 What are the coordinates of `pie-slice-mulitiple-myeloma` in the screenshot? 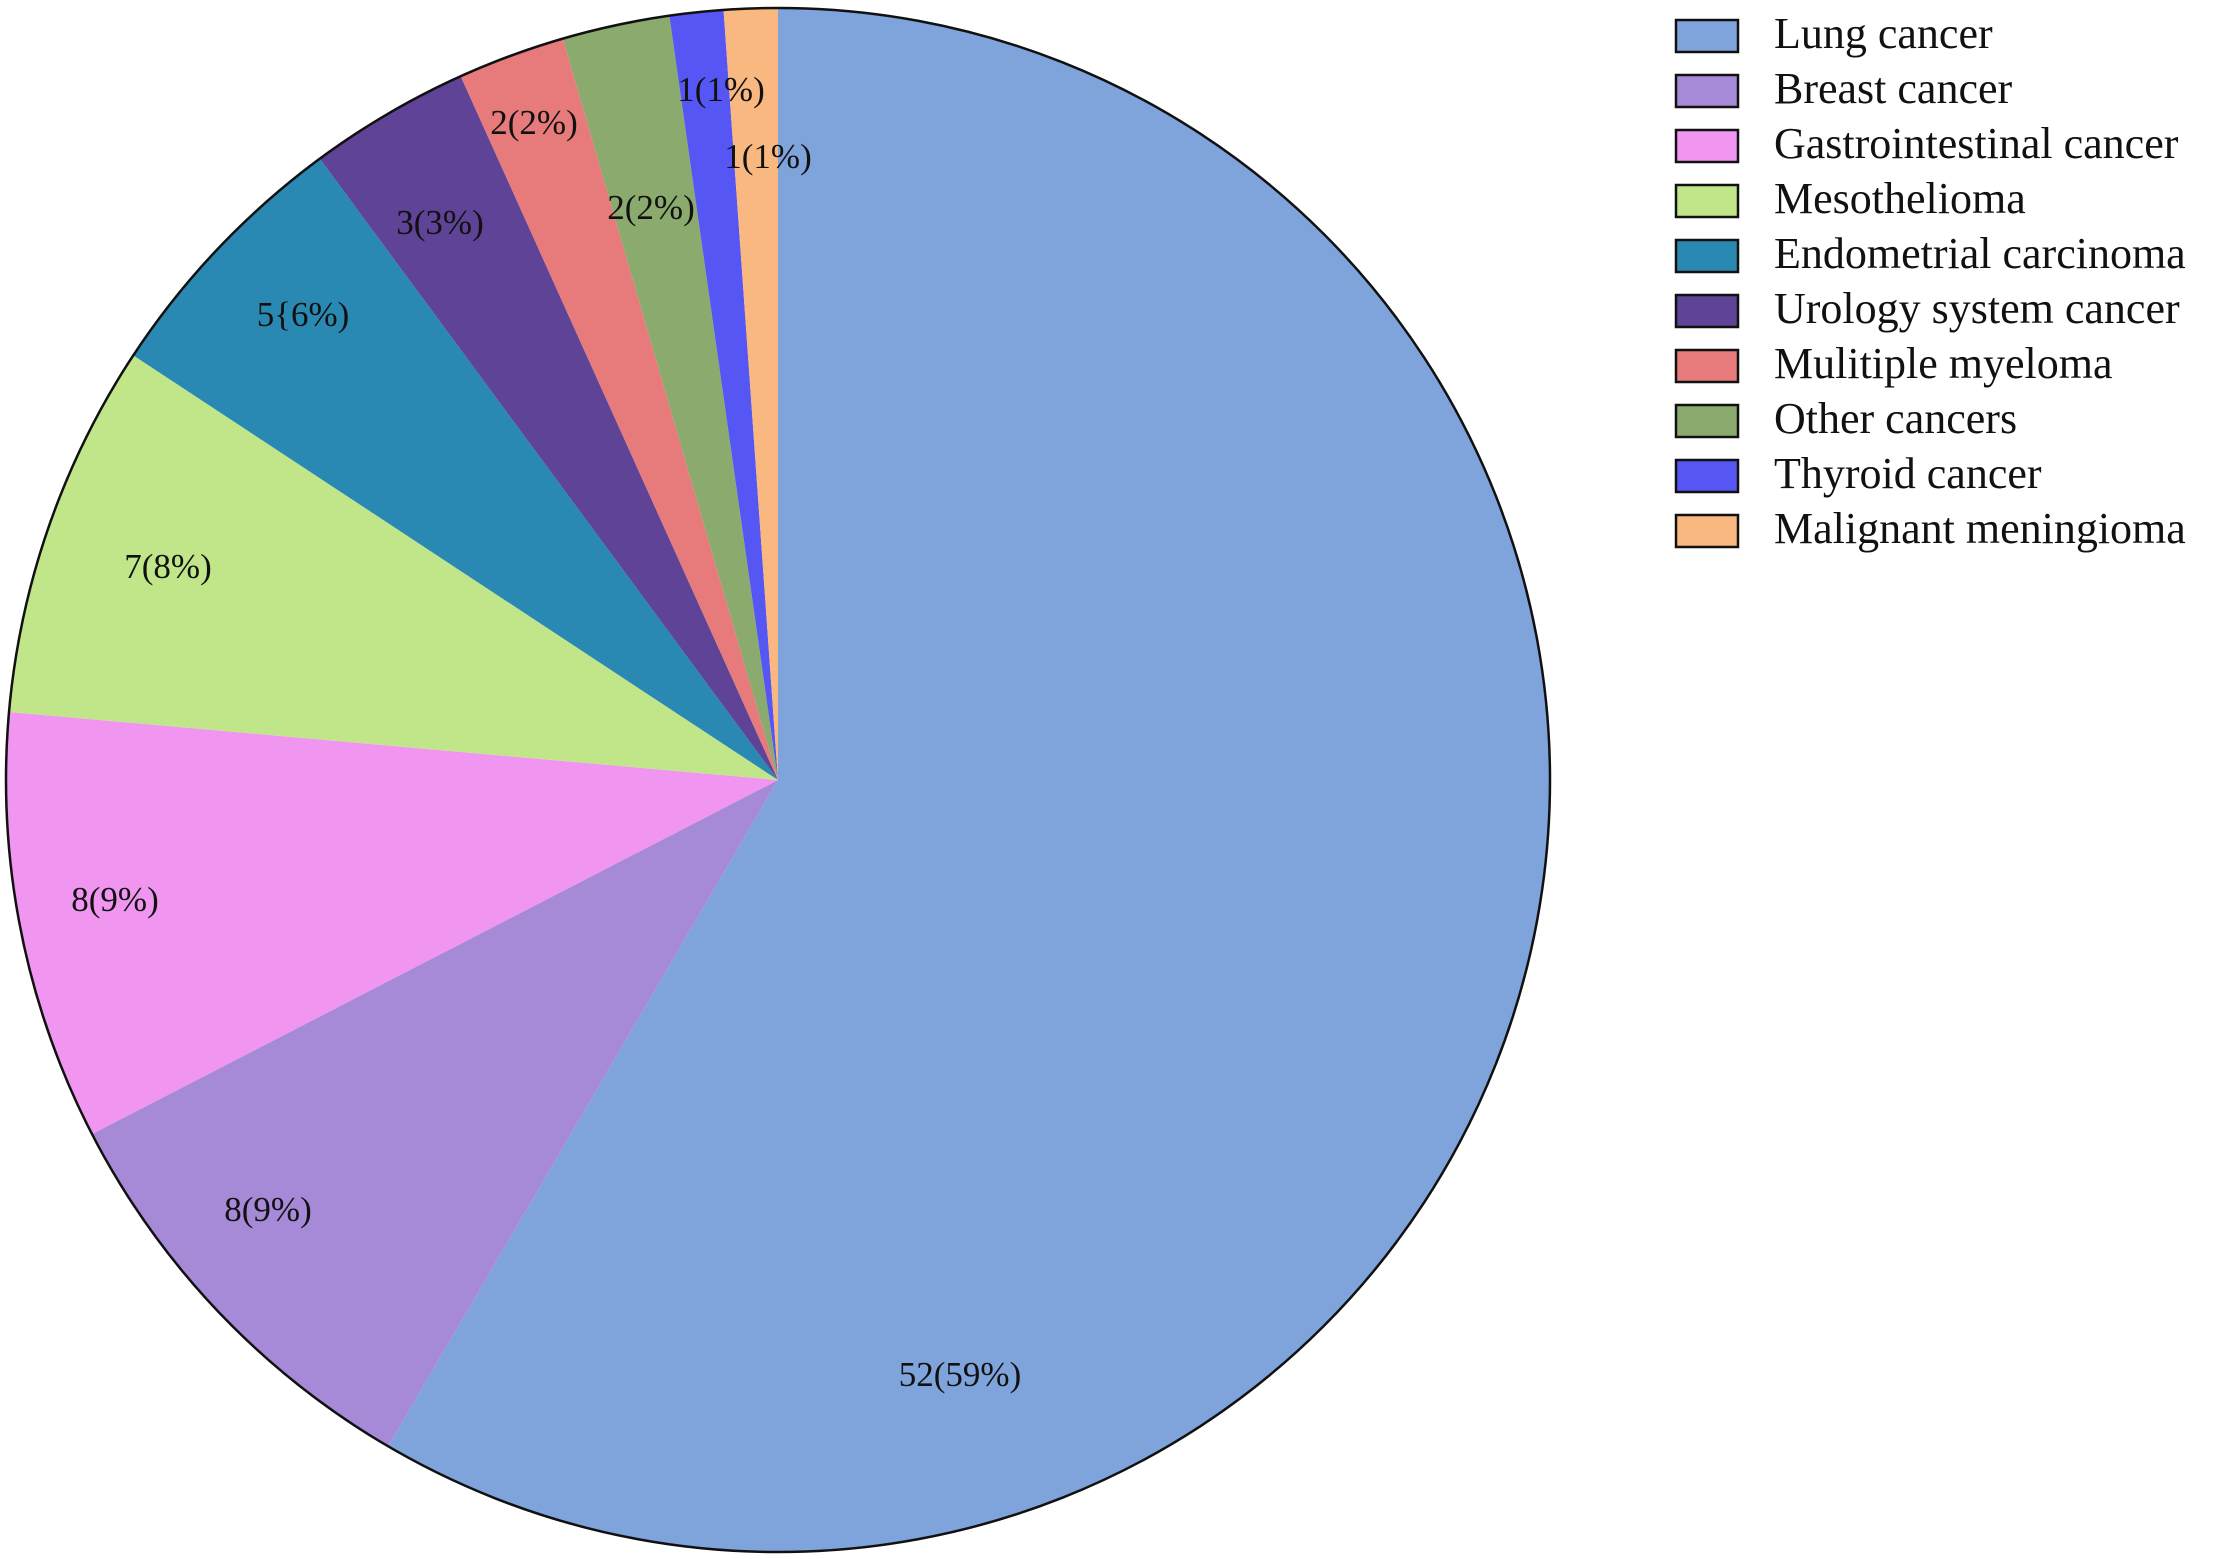 It's located at (619, 409).